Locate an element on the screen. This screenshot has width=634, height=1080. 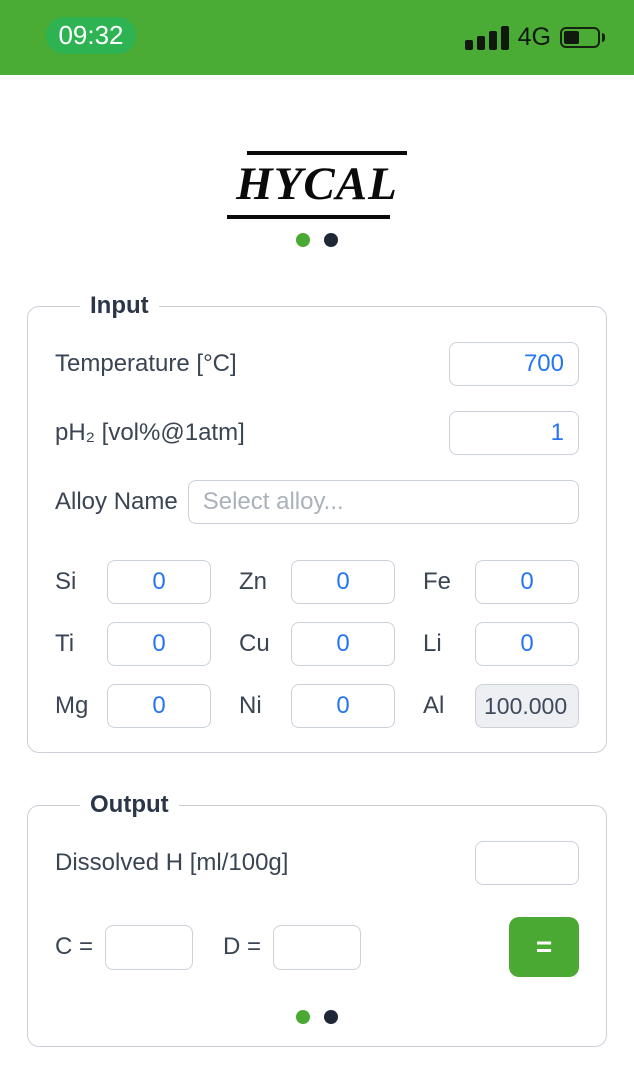
battery-icon is located at coordinates (580, 37).